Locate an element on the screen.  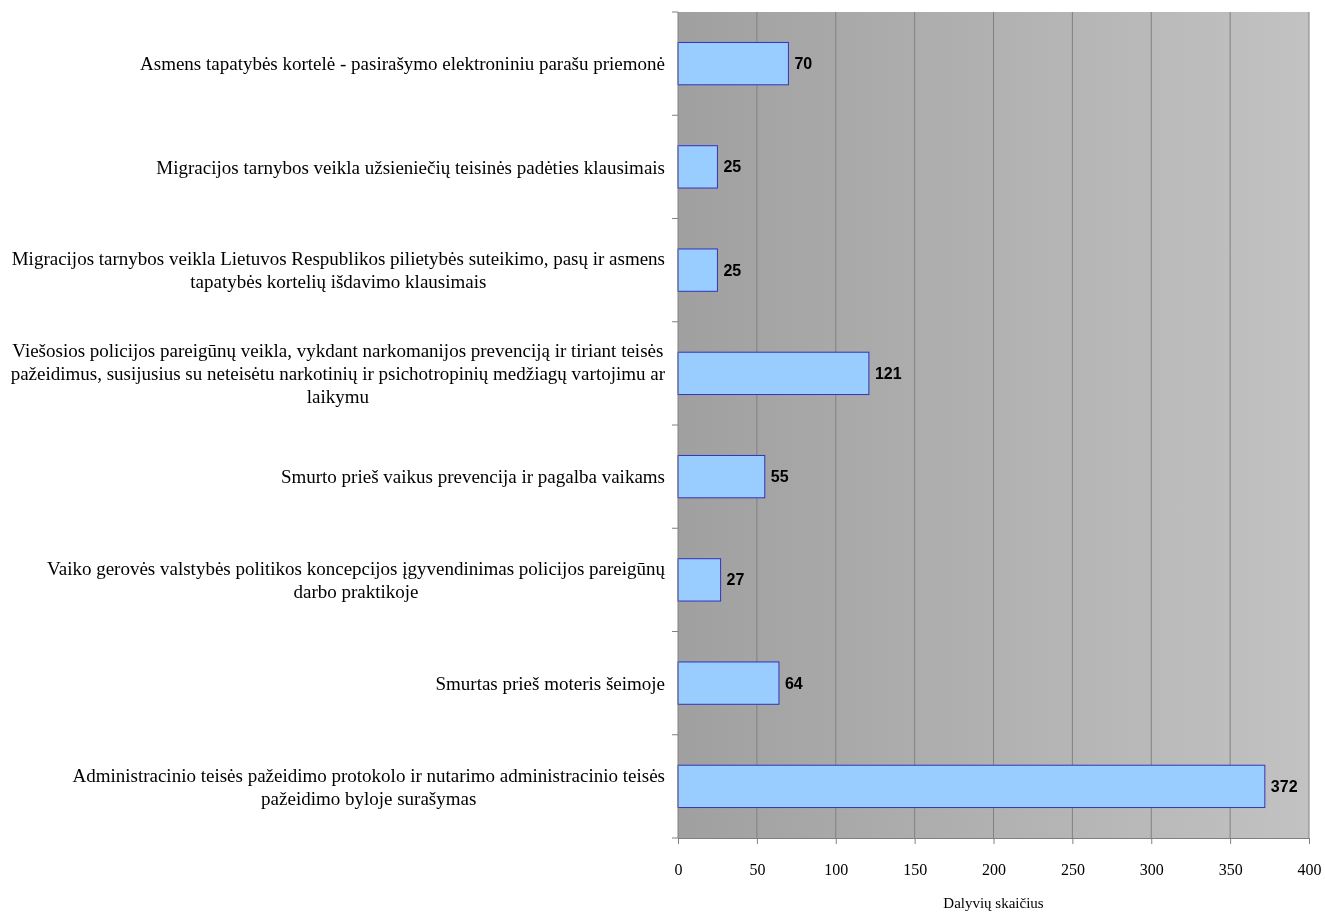
y-tick-label: Migracijos tarnybos veikla Lietuvos Respublikos pilietybės suteikimo, pasų ir asmens tapatybės kortelių išdavimo klausimais is located at coordinates (338, 270).